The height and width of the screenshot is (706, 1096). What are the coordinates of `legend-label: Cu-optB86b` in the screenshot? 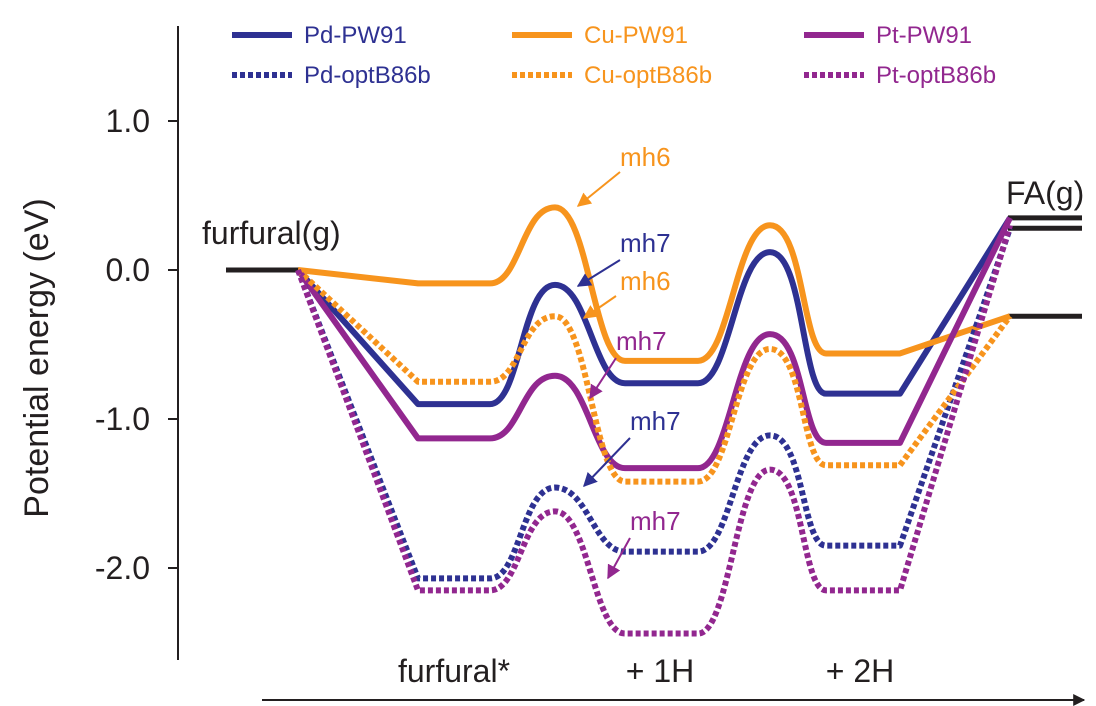 It's located at (648, 75).